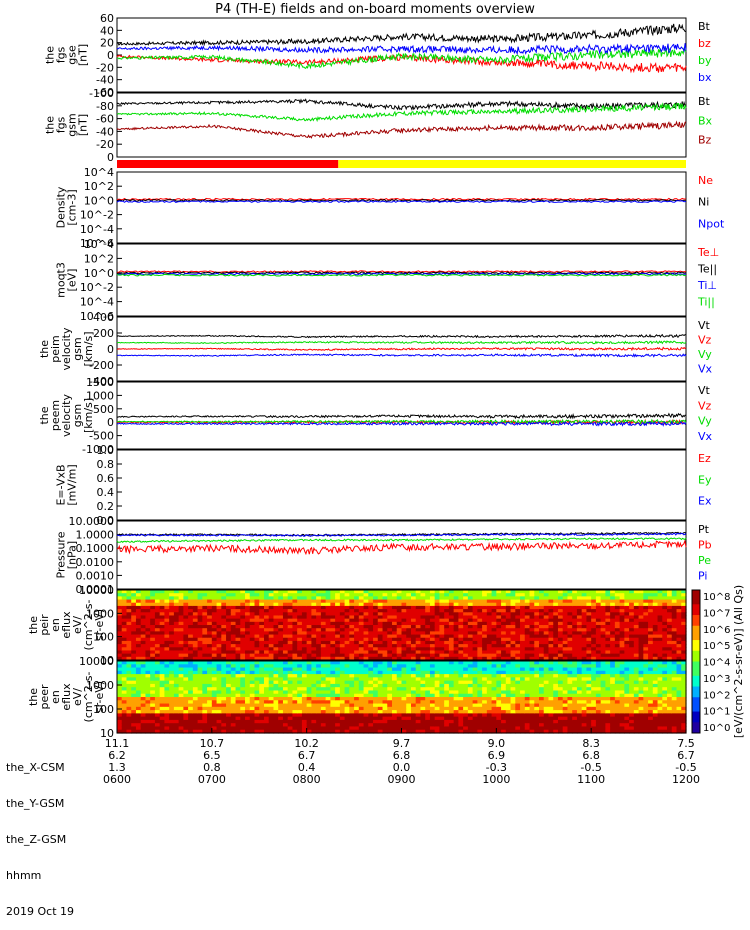  What do you see at coordinates (96, 590) in the screenshot?
I see `y-tick-label: 10000` at bounding box center [96, 590].